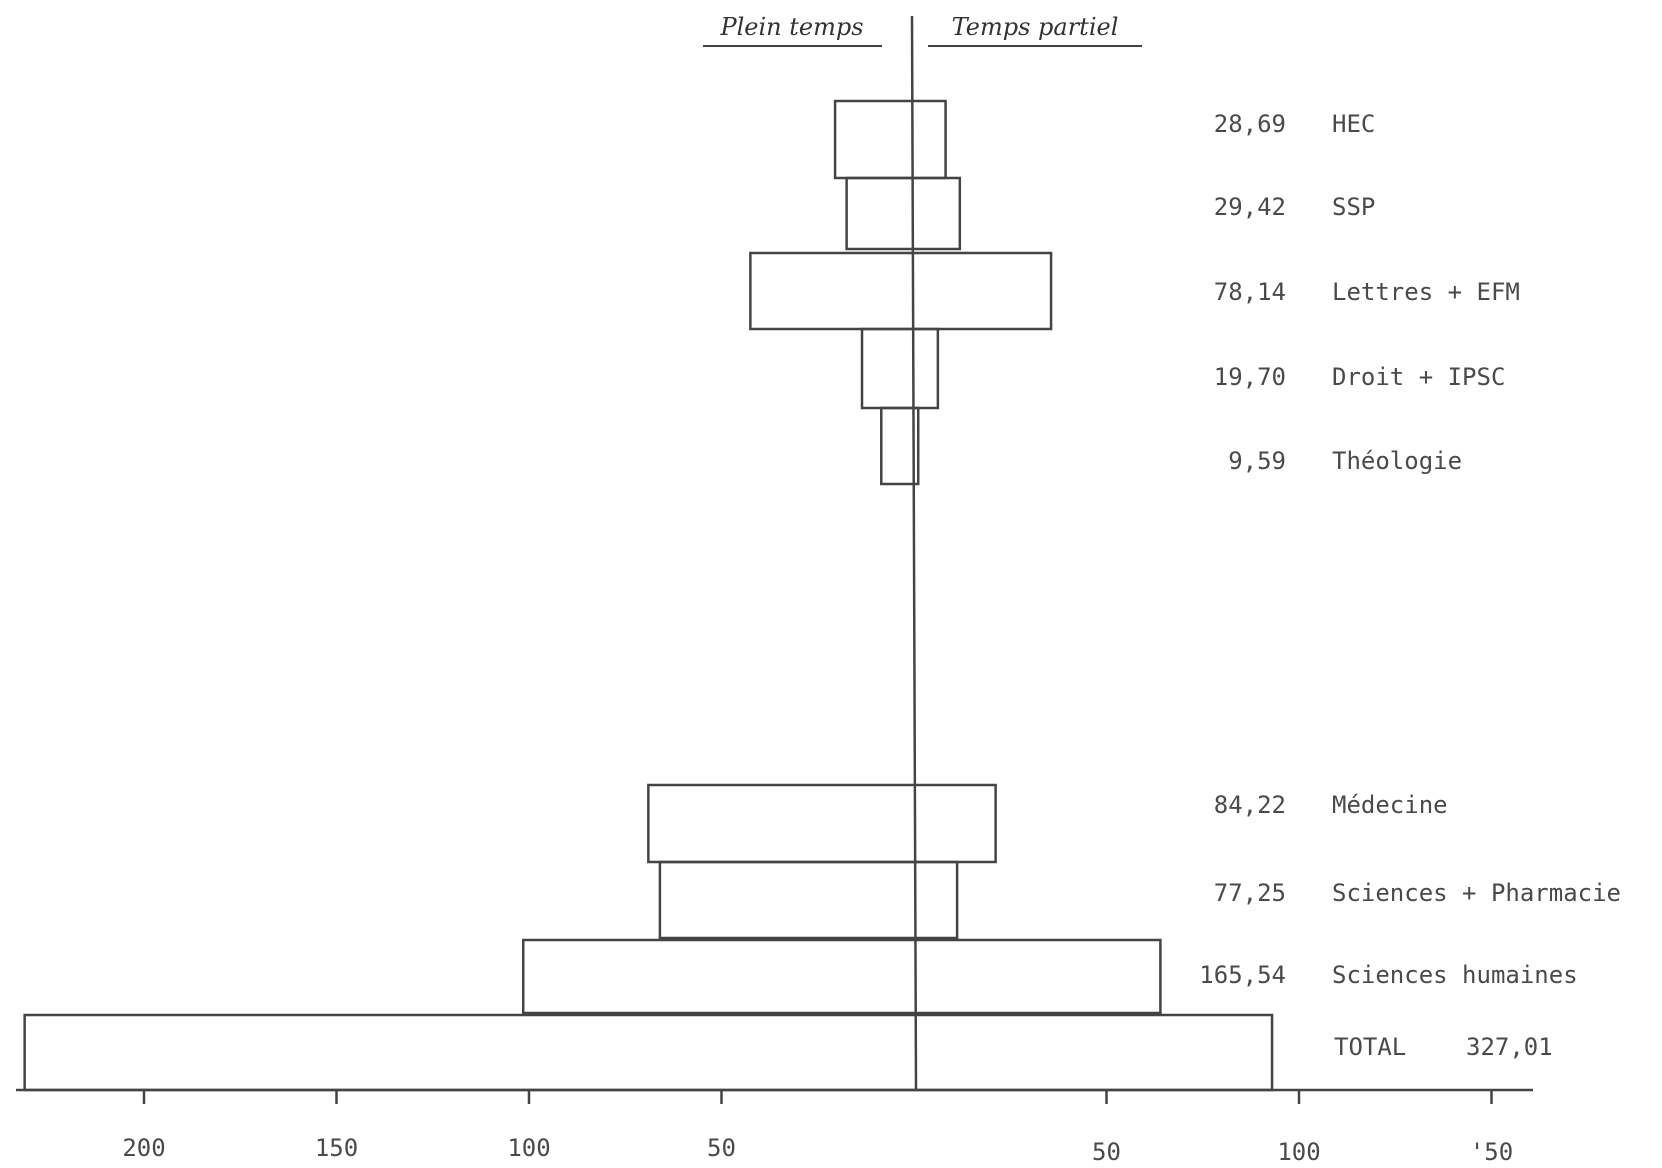  What do you see at coordinates (822, 823) in the screenshot?
I see `bar-medecine` at bounding box center [822, 823].